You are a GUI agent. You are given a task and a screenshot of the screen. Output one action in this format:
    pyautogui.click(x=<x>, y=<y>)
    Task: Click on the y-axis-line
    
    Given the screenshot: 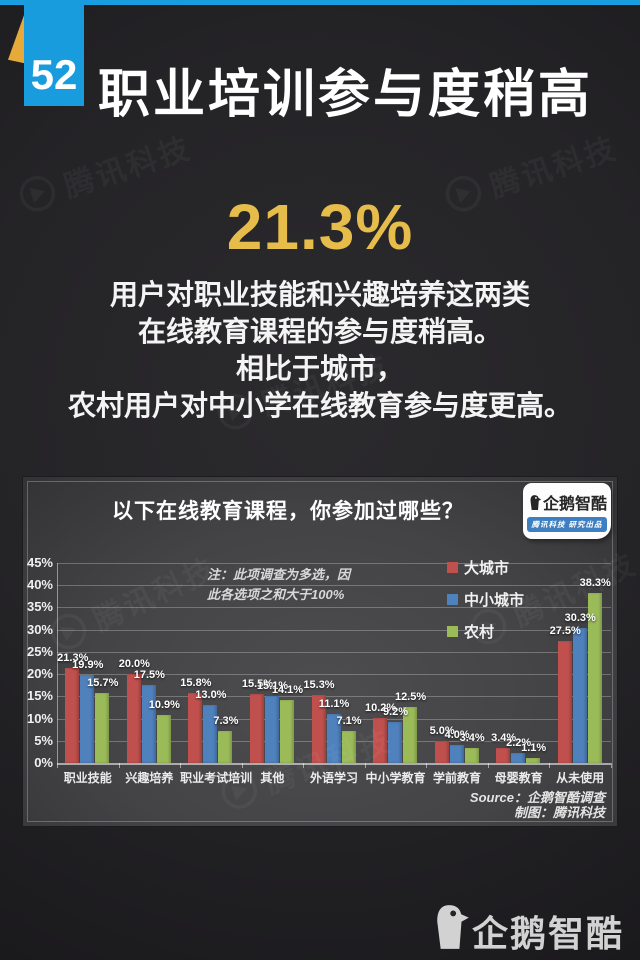 What is the action you would take?
    pyautogui.click(x=57, y=663)
    